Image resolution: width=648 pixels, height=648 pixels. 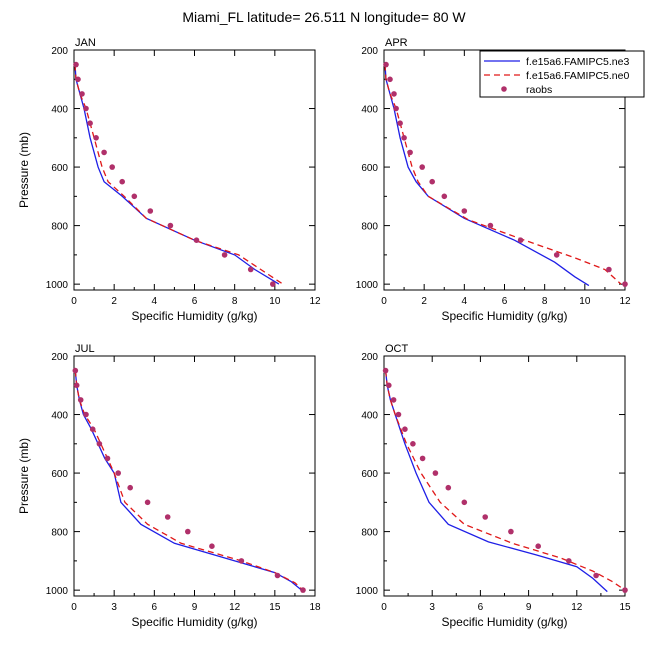 I want to click on y-axis-label: Pressure (mb), so click(x=24, y=476).